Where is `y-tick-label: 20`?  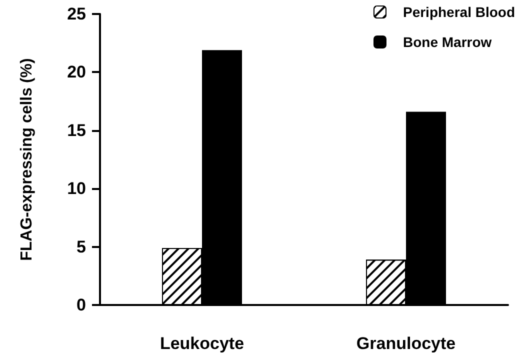 y-tick-label: 20 is located at coordinates (76, 72).